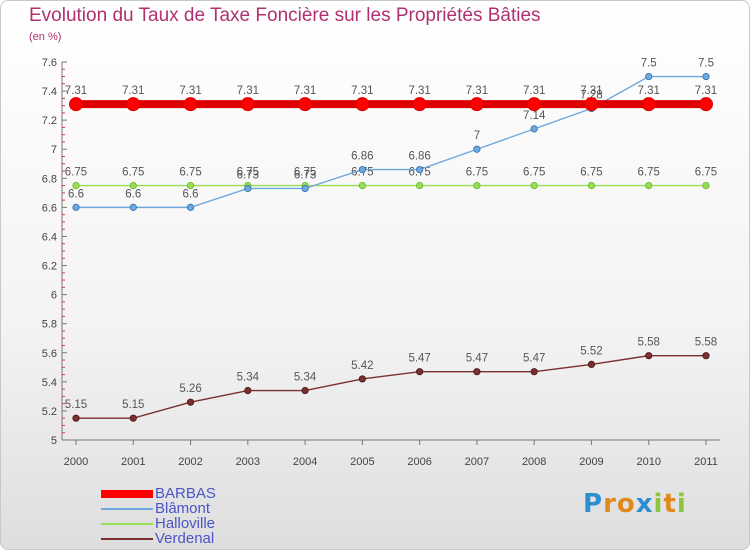 The image size is (750, 550). Describe the element at coordinates (534, 359) in the screenshot. I see `data-label-verdenal: 5.47` at that location.